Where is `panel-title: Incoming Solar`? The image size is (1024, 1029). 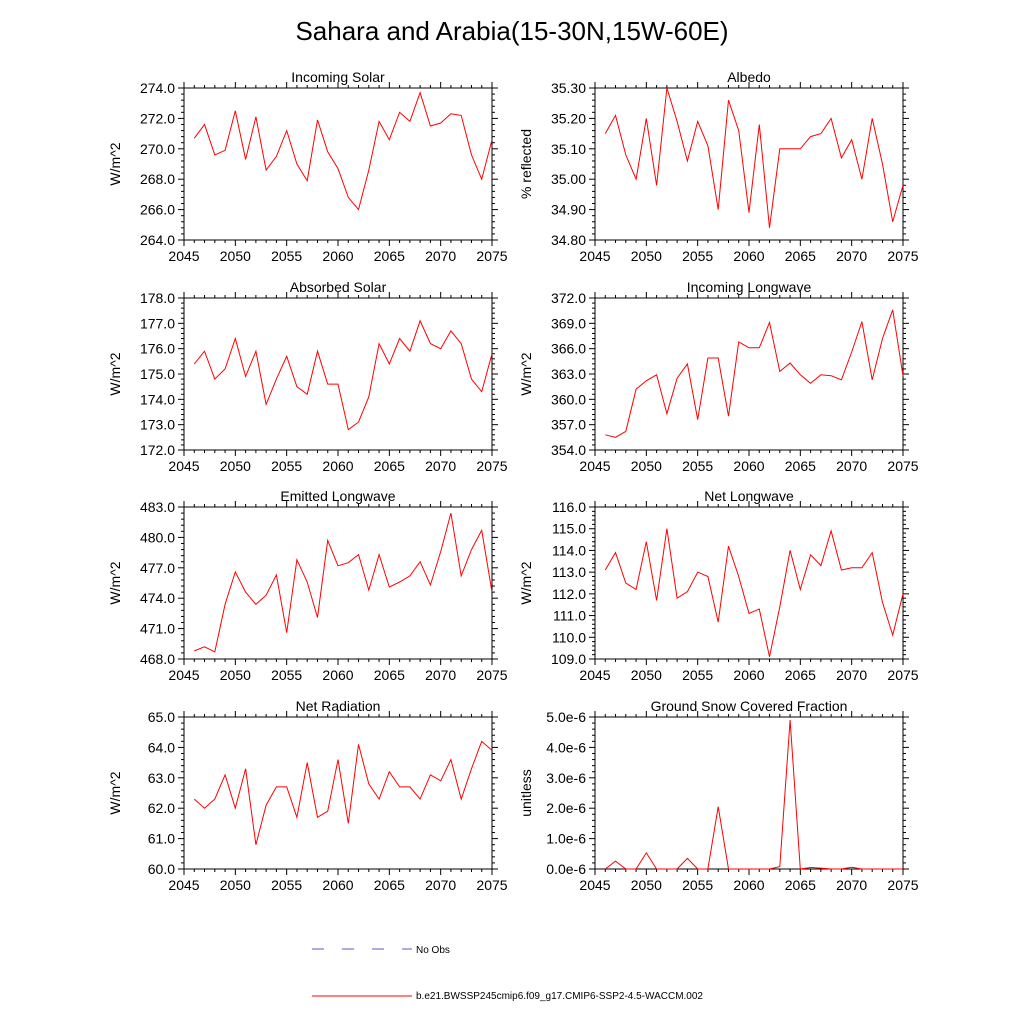 panel-title: Incoming Solar is located at coordinates (338, 77).